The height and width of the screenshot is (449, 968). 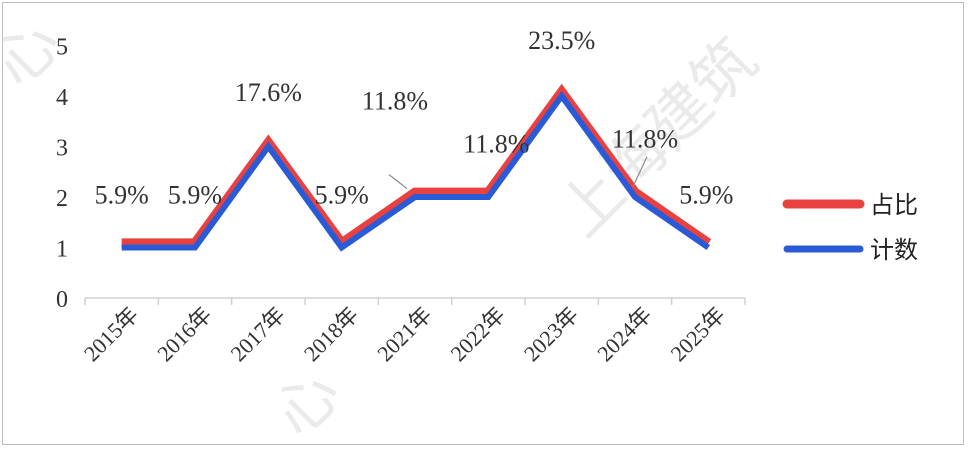 I want to click on y-tick-label: 2, so click(x=62, y=199).